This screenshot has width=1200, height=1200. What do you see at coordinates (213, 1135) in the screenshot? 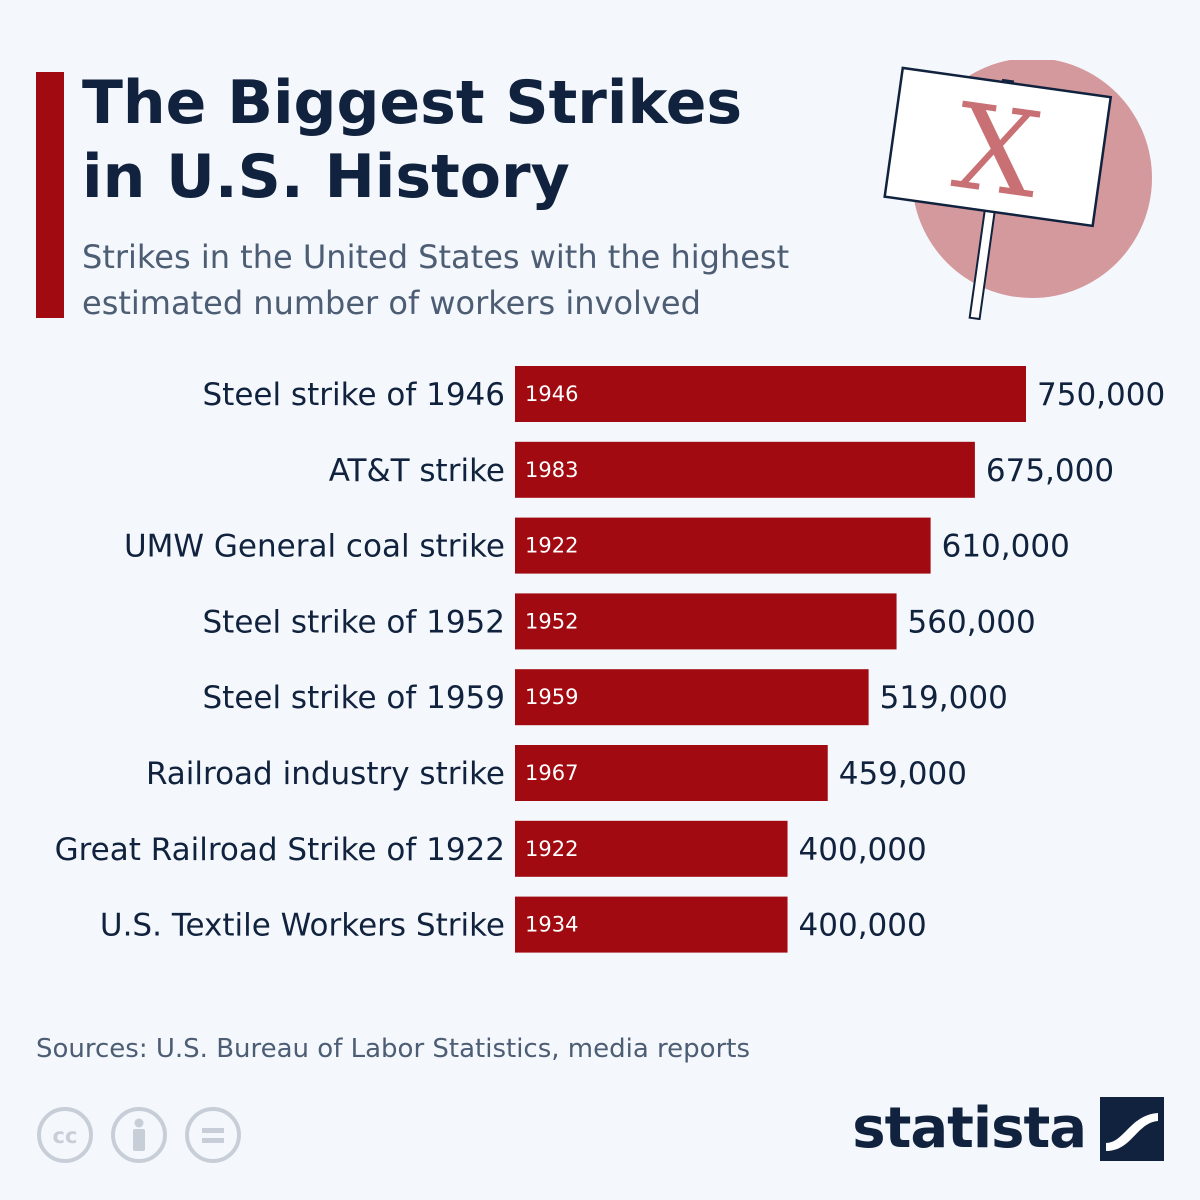
I see `no-derivatives-icon` at bounding box center [213, 1135].